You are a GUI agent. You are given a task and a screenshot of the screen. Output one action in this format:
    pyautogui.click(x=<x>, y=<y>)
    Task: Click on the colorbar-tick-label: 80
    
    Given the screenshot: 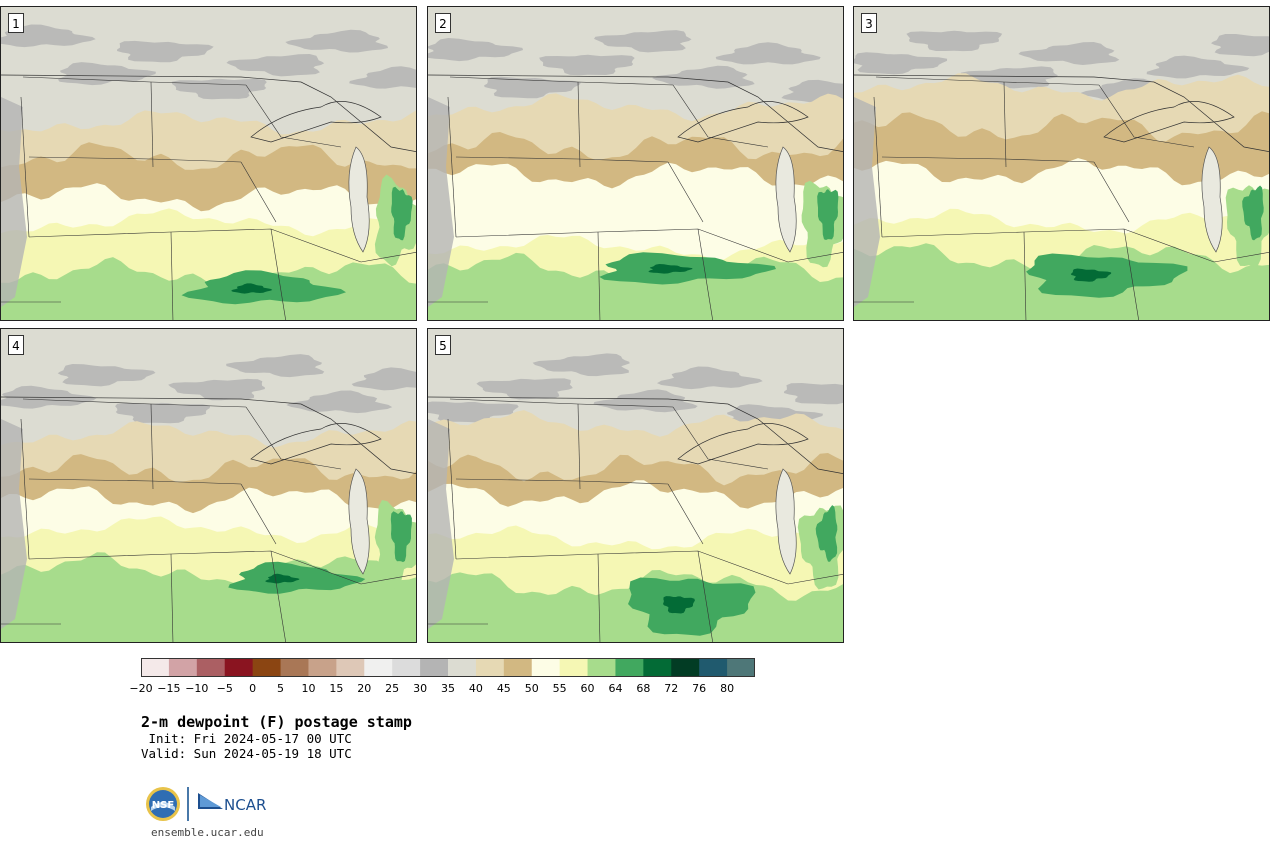 What is the action you would take?
    pyautogui.click(x=727, y=688)
    